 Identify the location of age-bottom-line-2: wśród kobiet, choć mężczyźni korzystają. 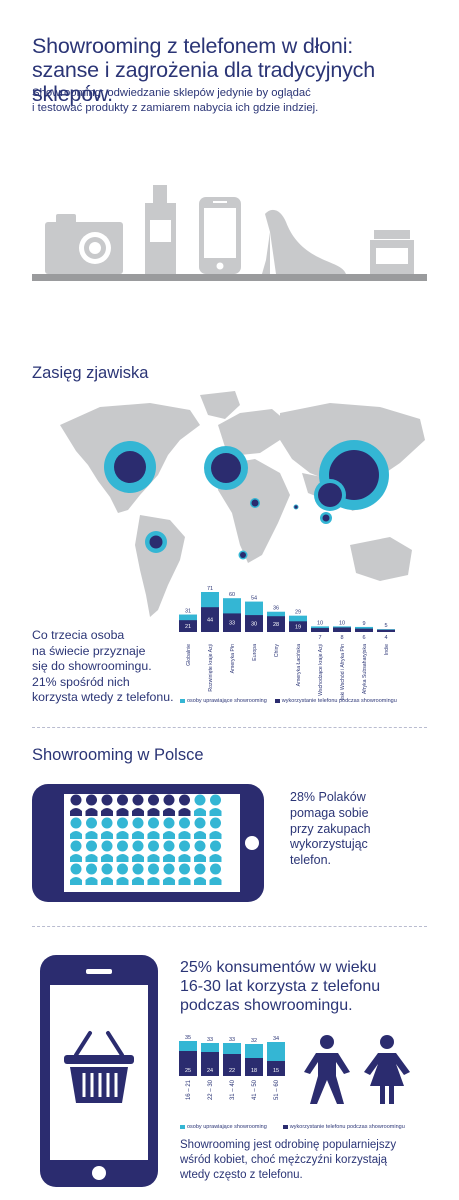
(284, 1160).